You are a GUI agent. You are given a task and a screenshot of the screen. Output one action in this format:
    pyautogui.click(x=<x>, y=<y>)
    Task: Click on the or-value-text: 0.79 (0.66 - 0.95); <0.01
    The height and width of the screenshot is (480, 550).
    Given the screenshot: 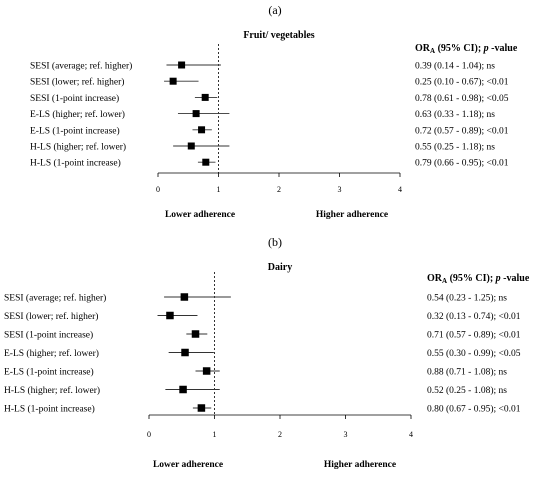 What is the action you would take?
    pyautogui.click(x=462, y=163)
    